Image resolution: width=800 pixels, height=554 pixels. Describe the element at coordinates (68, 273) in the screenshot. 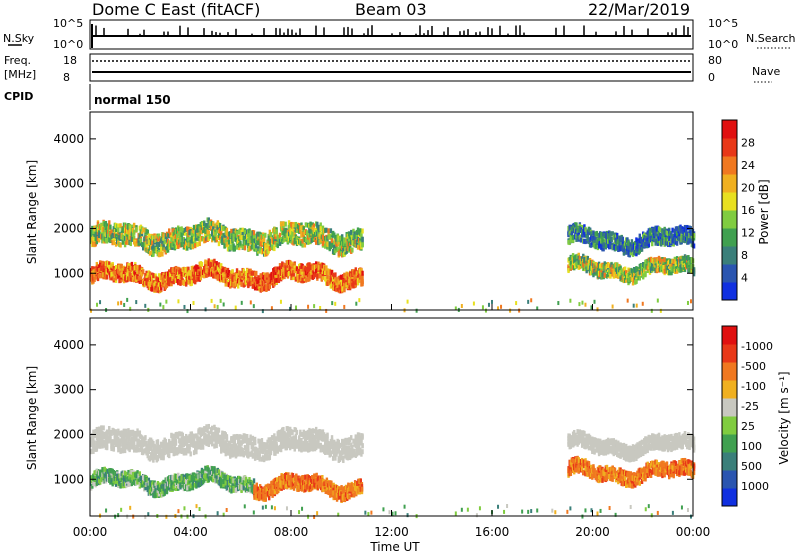

I see `y-tick-label: 1000` at that location.